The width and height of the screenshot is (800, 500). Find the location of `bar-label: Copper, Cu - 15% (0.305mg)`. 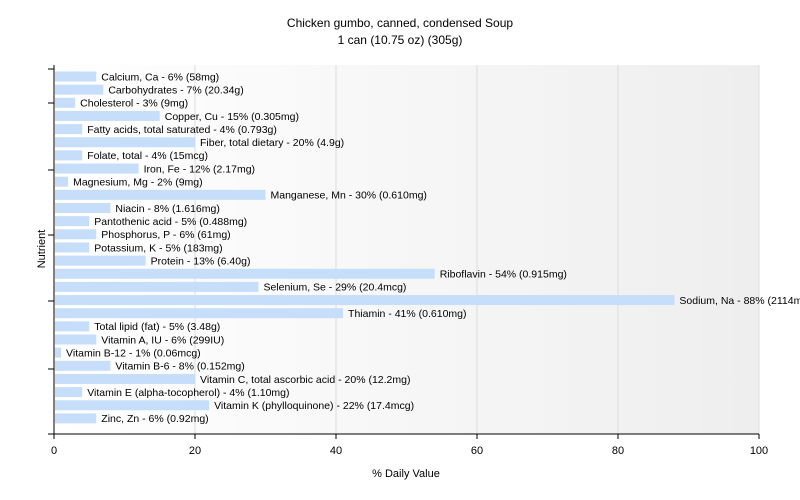

bar-label: Copper, Cu - 15% (0.305mg) is located at coordinates (232, 117).